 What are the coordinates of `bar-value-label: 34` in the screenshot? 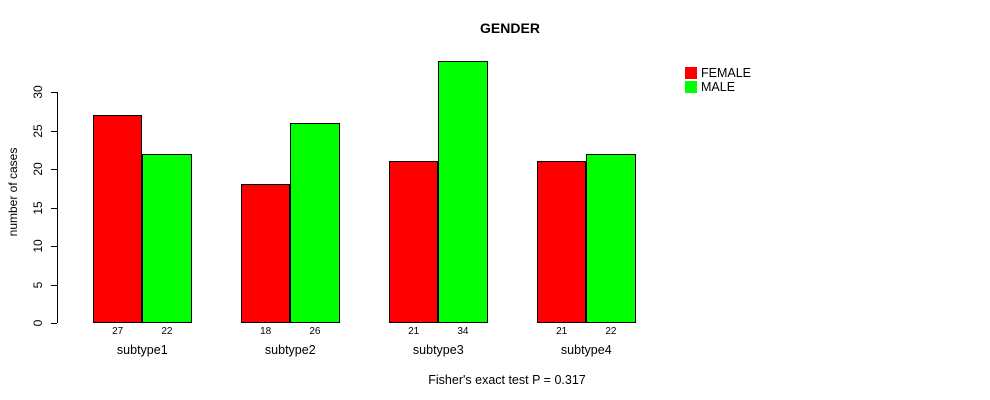 It's located at (463, 331).